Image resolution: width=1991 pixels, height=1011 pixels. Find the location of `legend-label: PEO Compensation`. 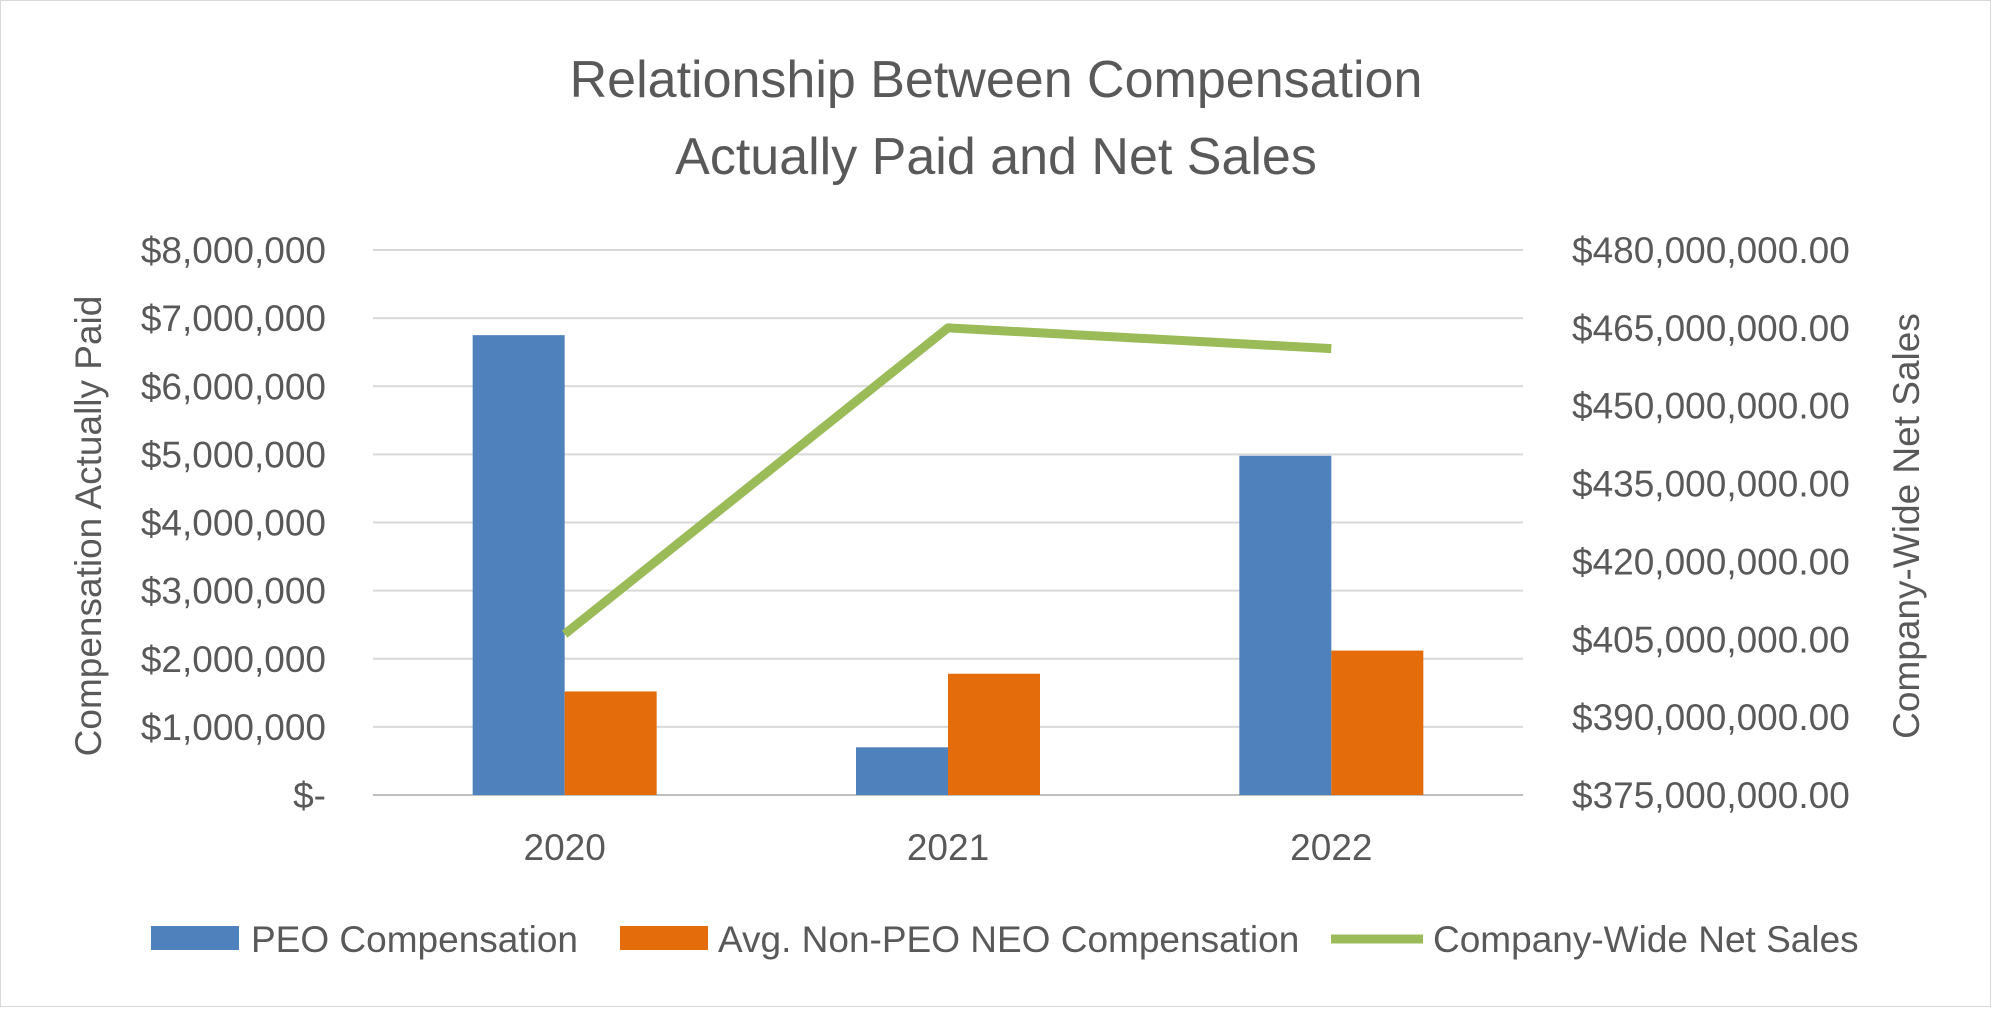

legend-label: PEO Compensation is located at coordinates (414, 939).